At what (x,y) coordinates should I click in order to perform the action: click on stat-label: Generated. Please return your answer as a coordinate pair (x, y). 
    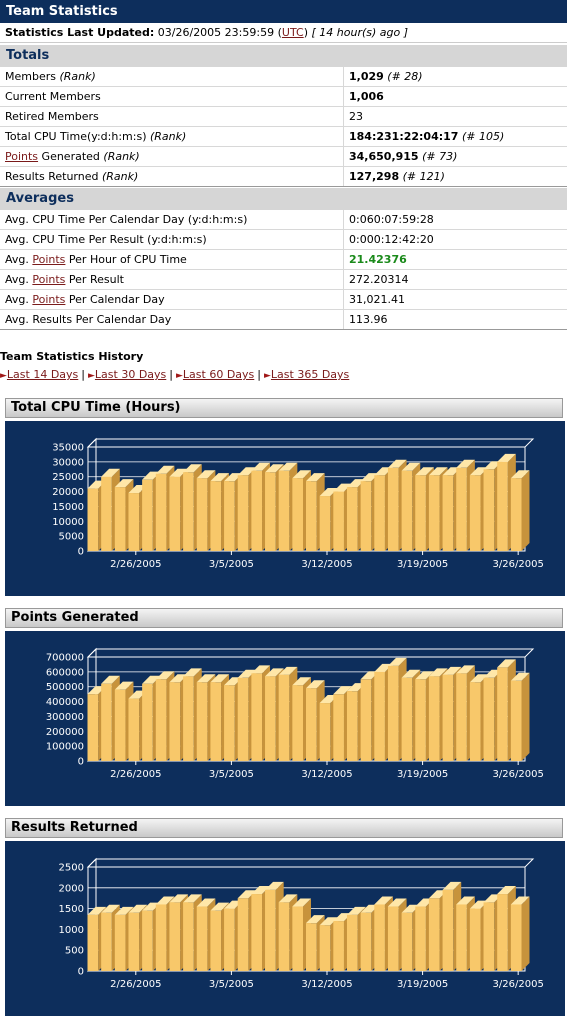
    Looking at the image, I should click on (71, 156).